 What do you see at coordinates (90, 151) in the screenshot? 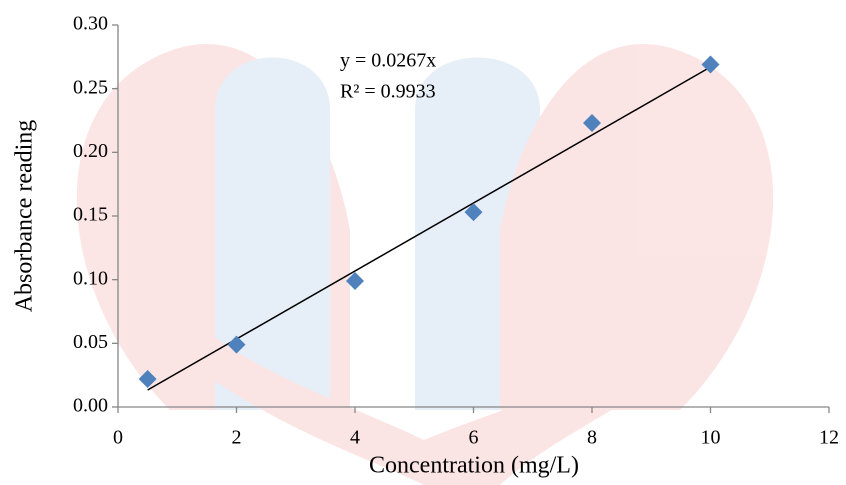
I see `y-tick-label: 0.20` at bounding box center [90, 151].